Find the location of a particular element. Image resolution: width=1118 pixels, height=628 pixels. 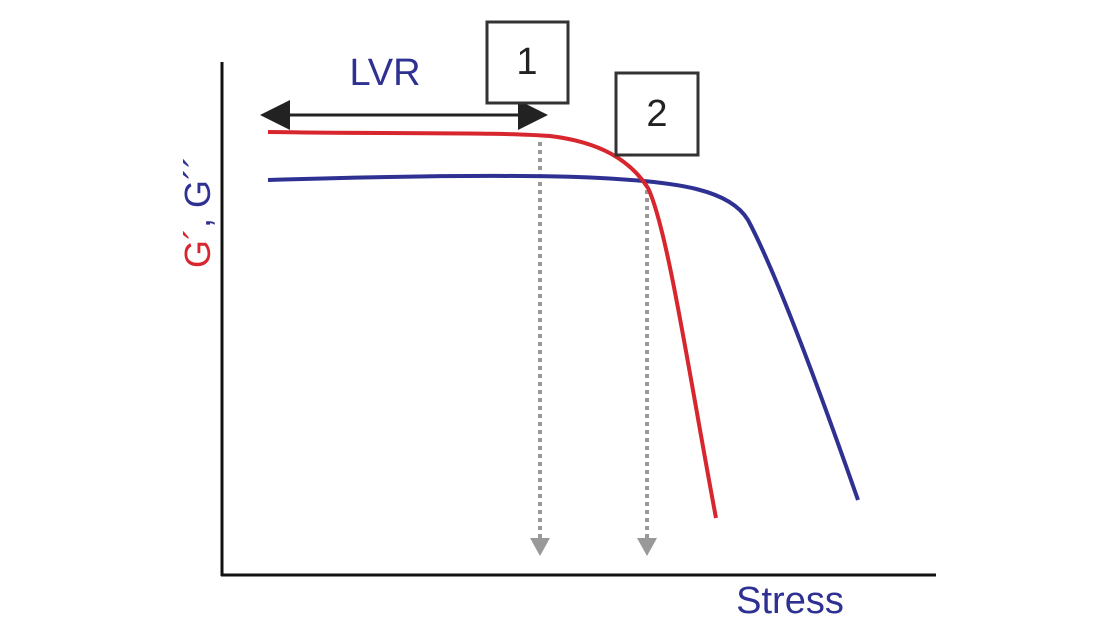

y-label-loss: , G´´ is located at coordinates (197, 192).